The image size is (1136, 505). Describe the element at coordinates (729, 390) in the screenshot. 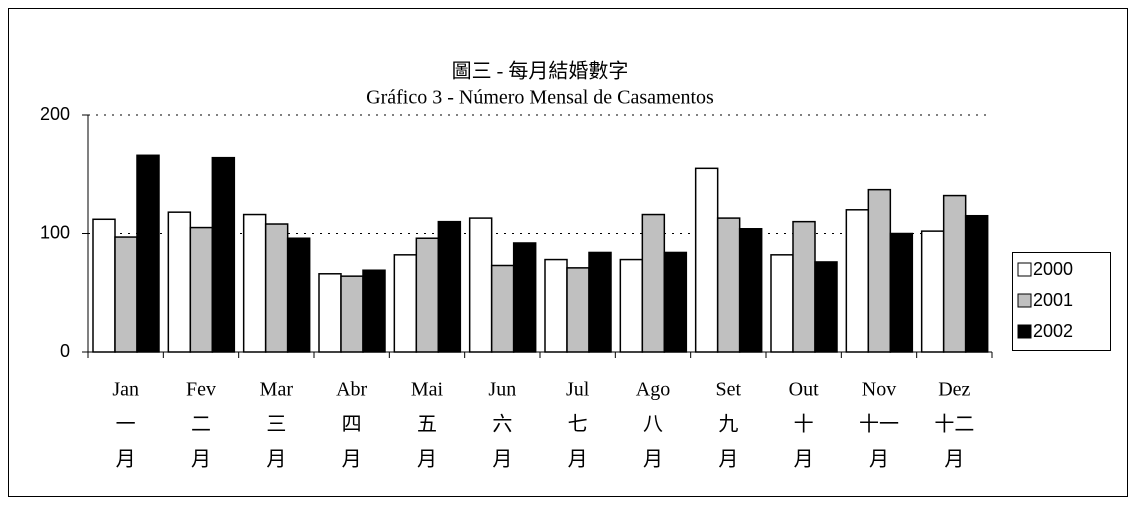

I see `x-tick-label: Set` at that location.